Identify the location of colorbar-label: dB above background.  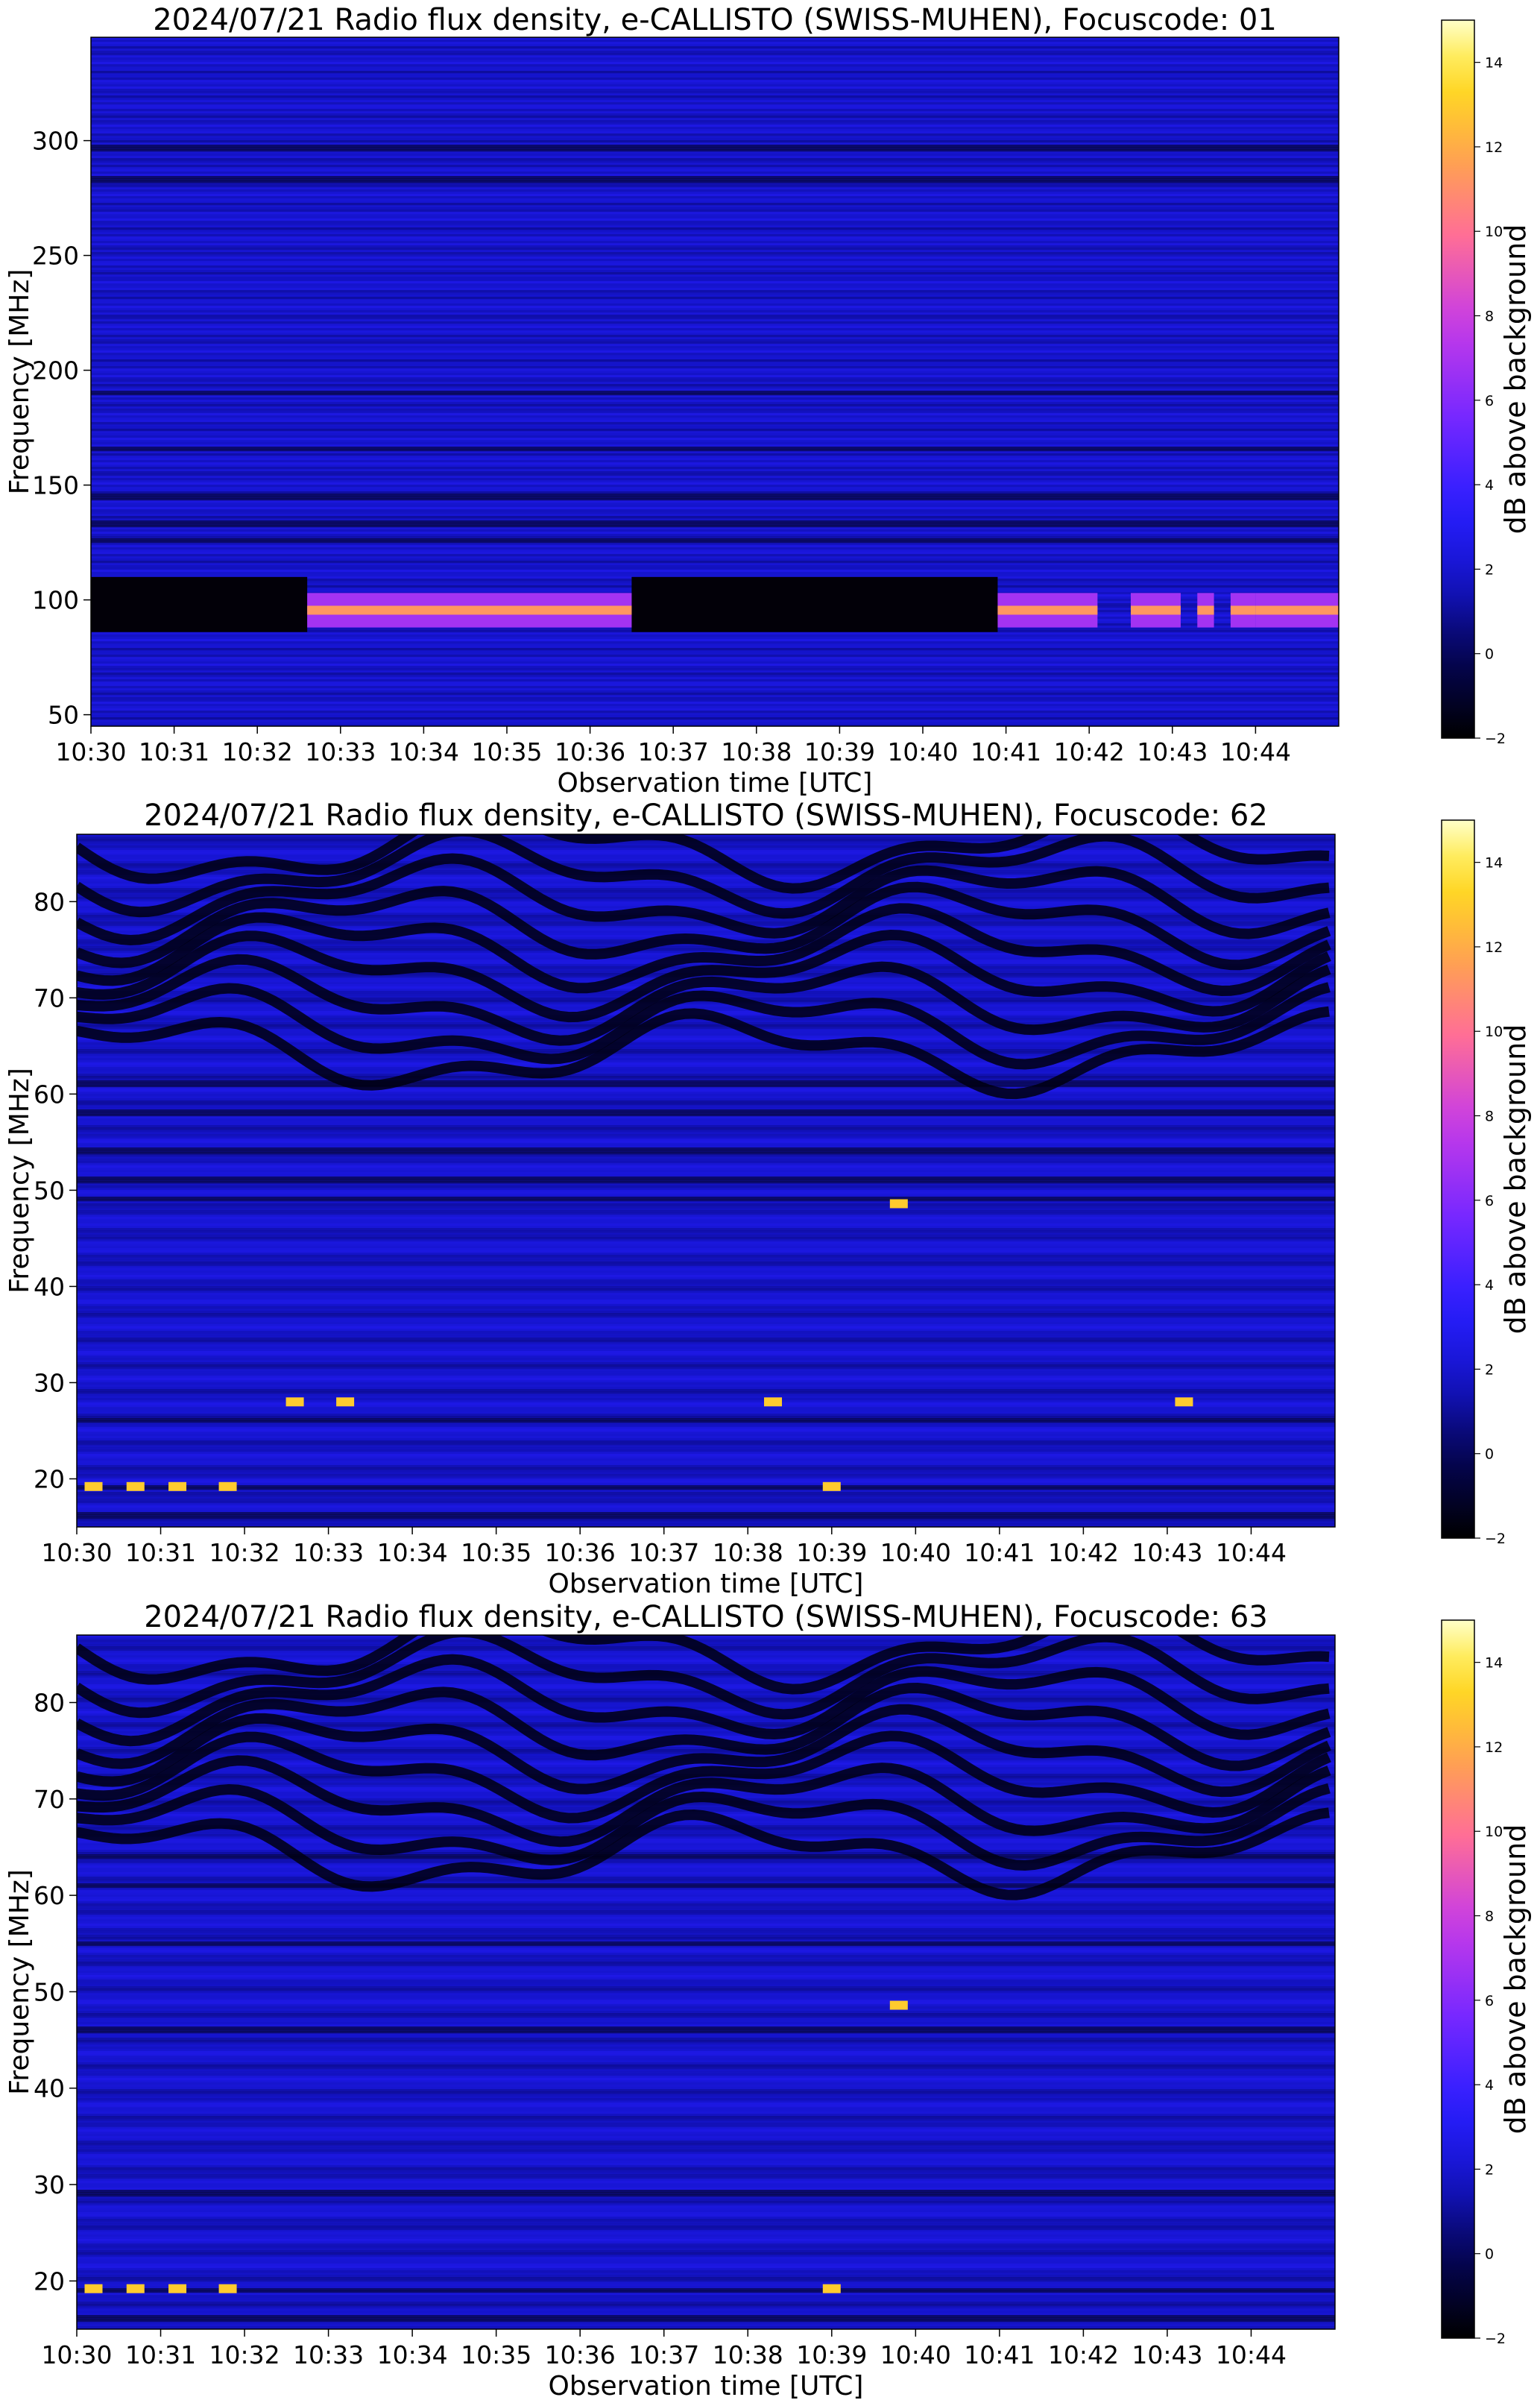
(1515, 379).